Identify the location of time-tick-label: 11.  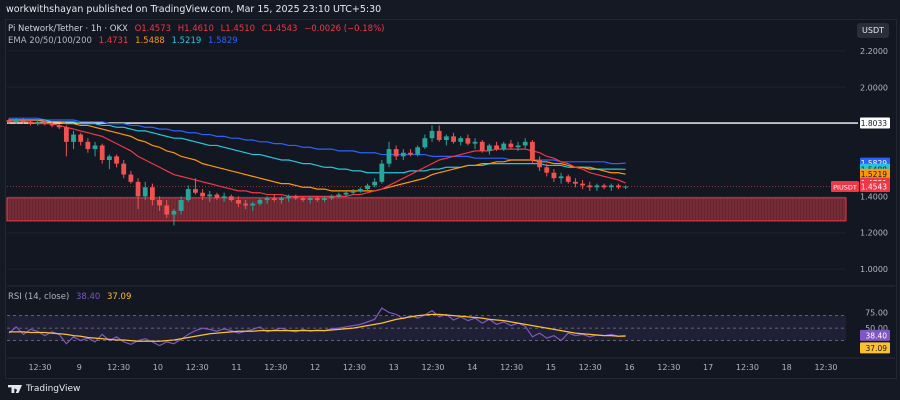
(236, 367).